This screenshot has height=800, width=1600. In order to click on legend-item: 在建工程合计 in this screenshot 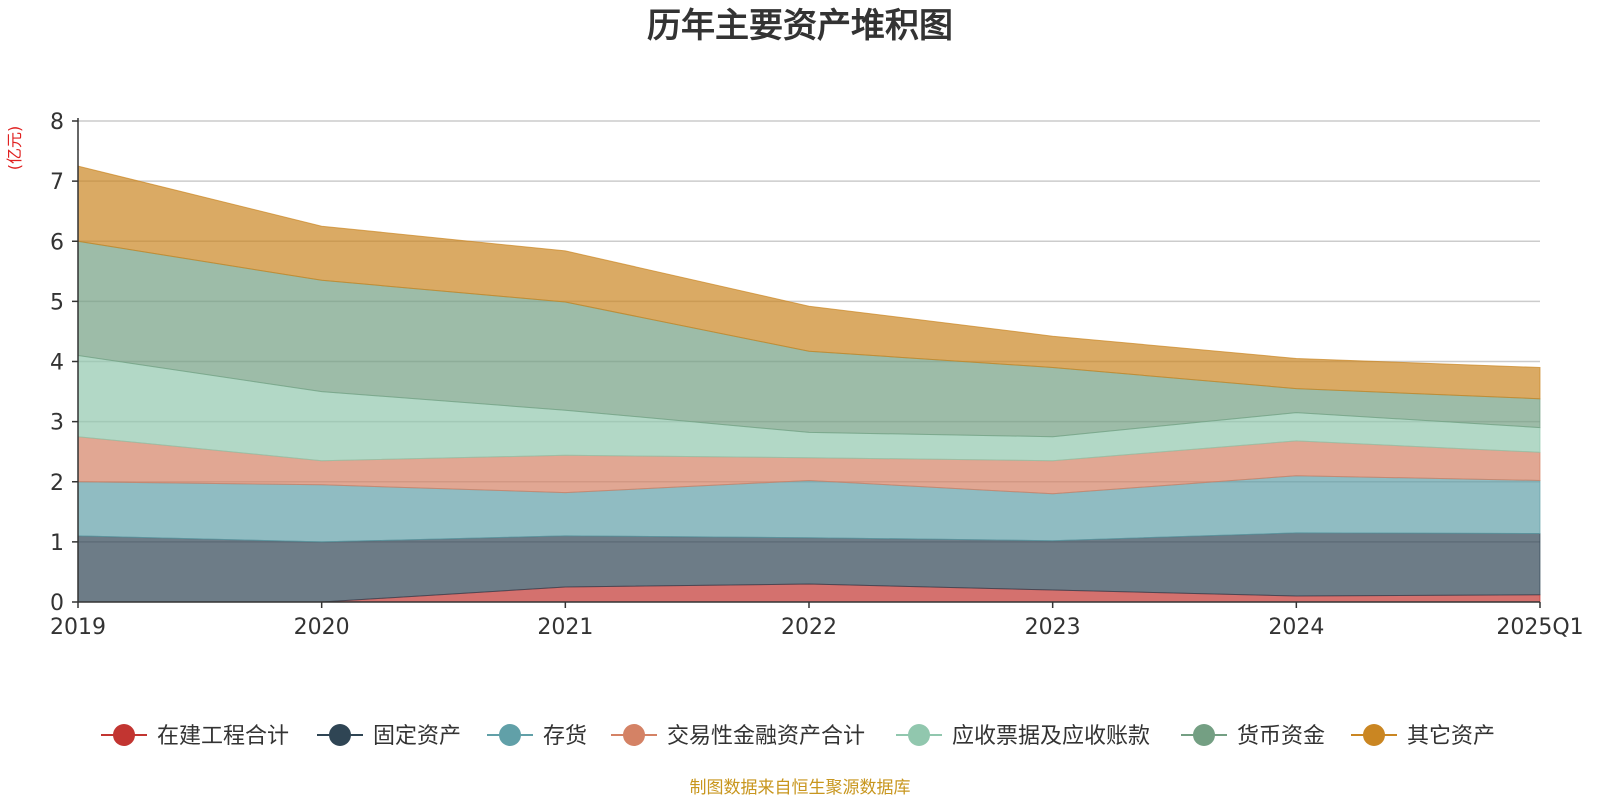, I will do `click(195, 736)`.